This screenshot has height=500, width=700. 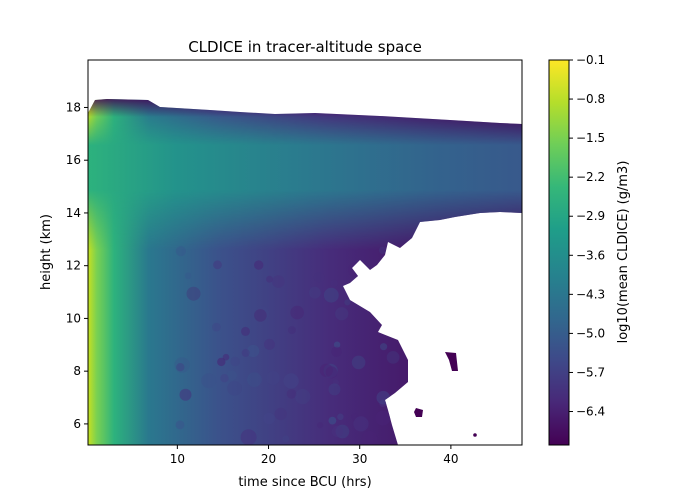 What do you see at coordinates (559, 252) in the screenshot?
I see `colorbar` at bounding box center [559, 252].